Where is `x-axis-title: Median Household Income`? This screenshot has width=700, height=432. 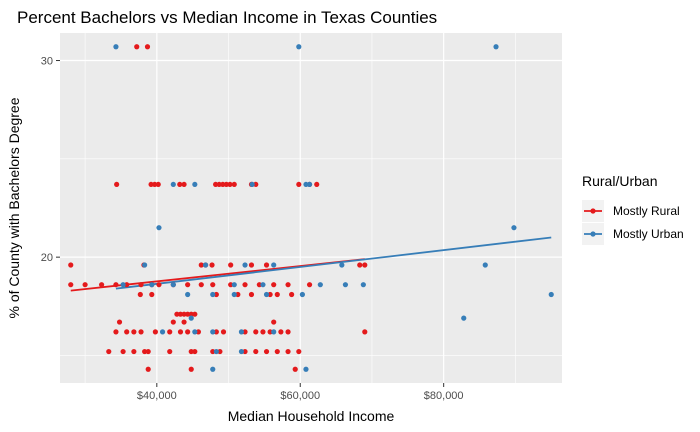 x-axis-title: Median Household Income is located at coordinates (311, 416).